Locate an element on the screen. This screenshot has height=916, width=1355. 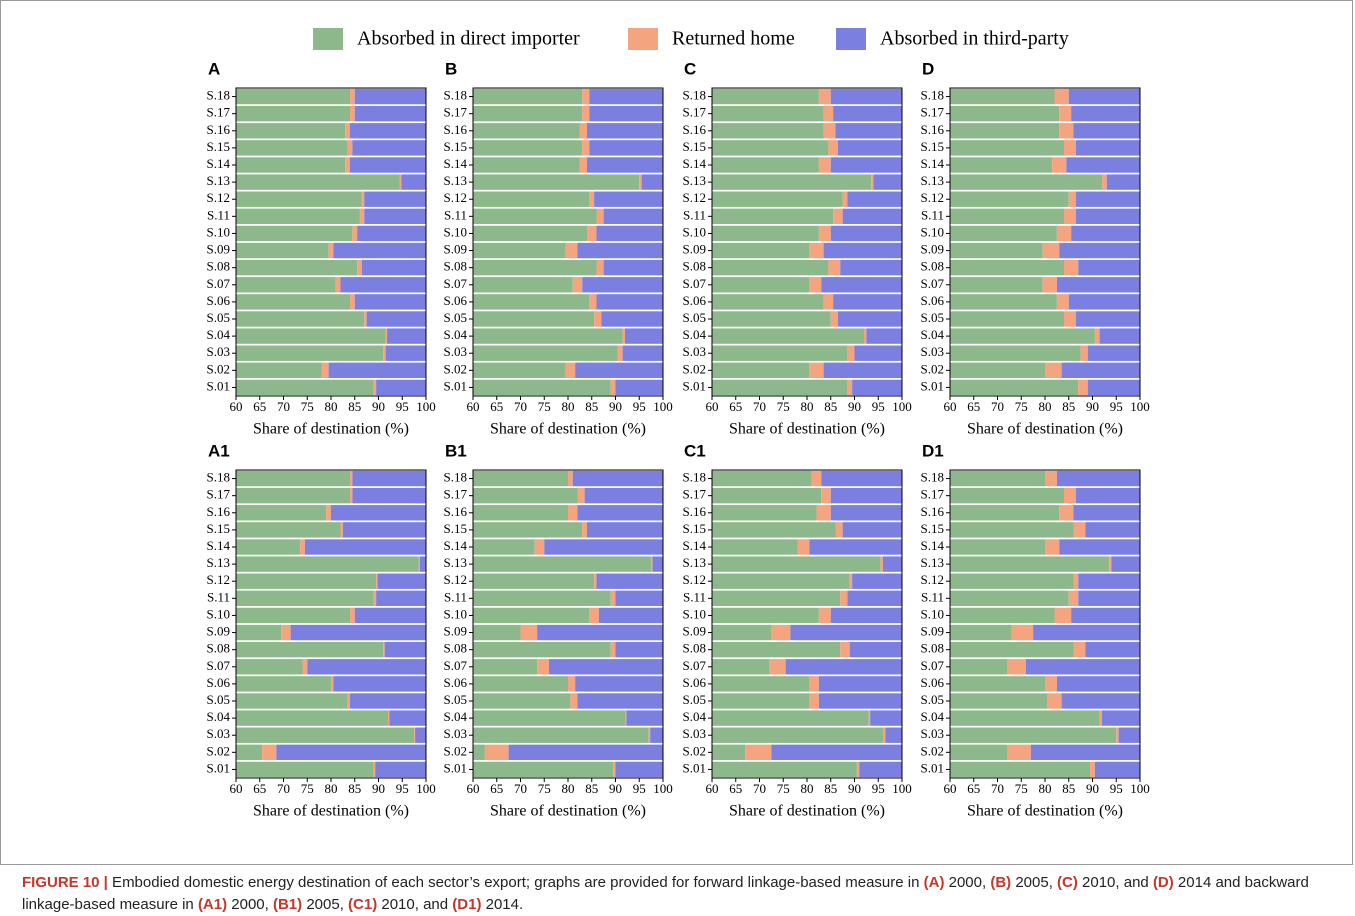
y-tick-label: S.14 is located at coordinates (695, 163).